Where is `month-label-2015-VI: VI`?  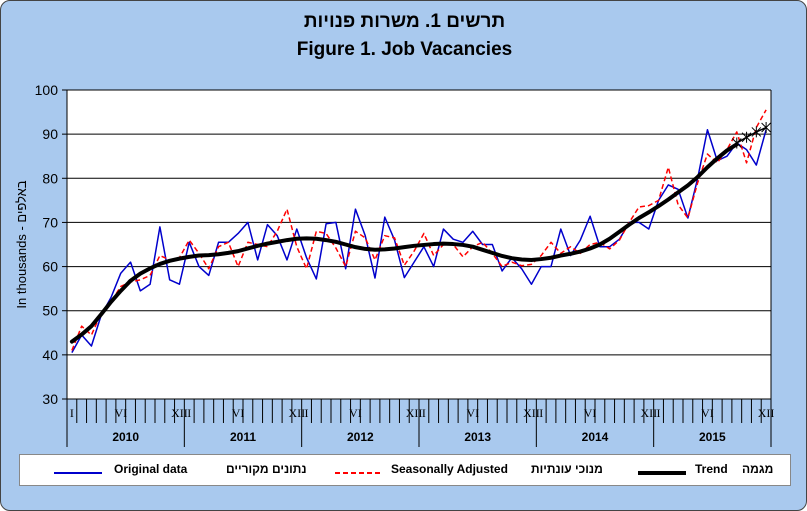
month-label-2015-VI: VI is located at coordinates (707, 413).